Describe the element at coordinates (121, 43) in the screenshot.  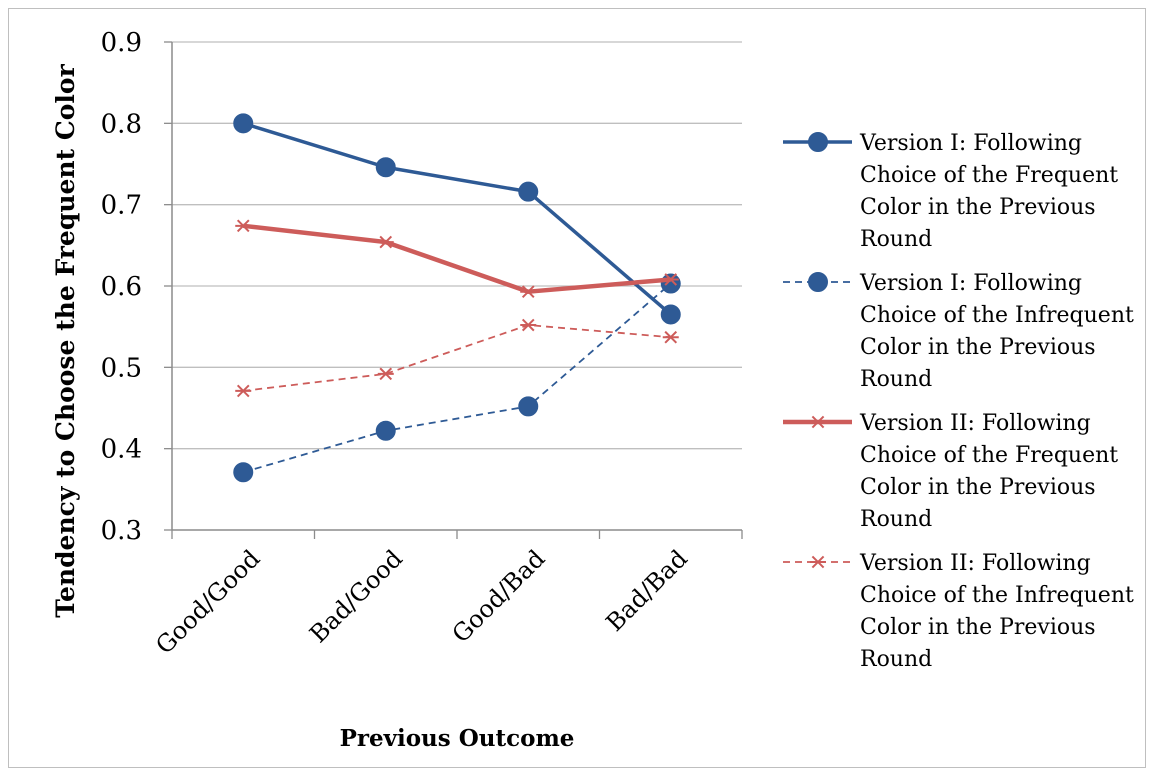
I see `y-tick-label: 0.9` at that location.